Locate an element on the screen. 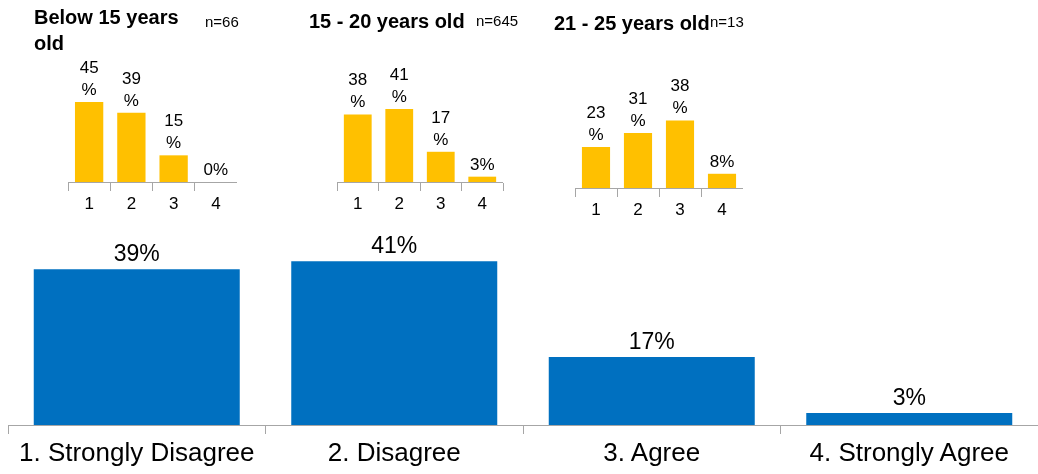  data-label: 23% is located at coordinates (596, 124).